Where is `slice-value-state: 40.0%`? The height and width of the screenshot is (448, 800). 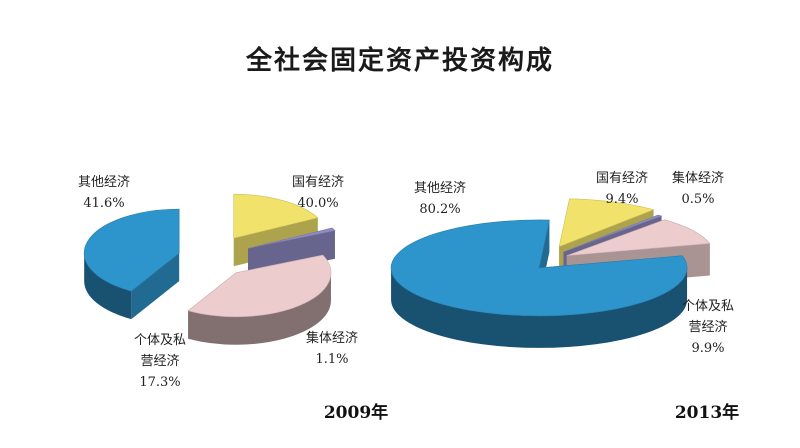 slice-value-state: 40.0% is located at coordinates (317, 203).